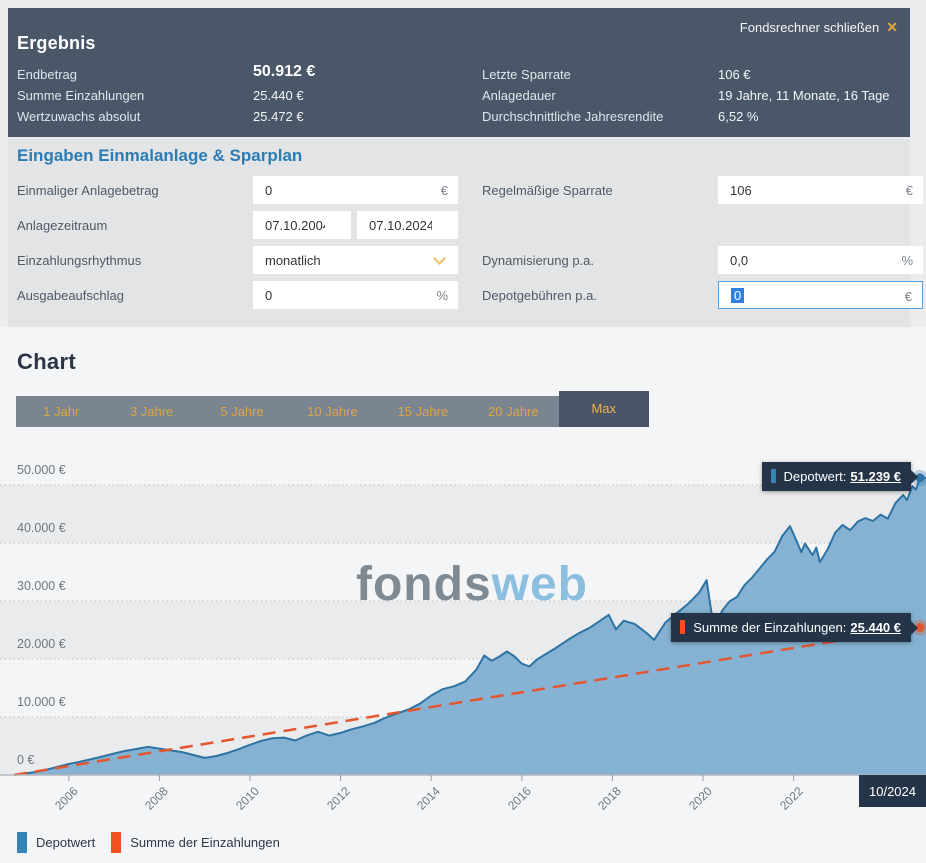 The height and width of the screenshot is (863, 926). I want to click on einzahlungen-tooltip: Summe der Einzahlungen: 25.440 €, so click(794, 627).